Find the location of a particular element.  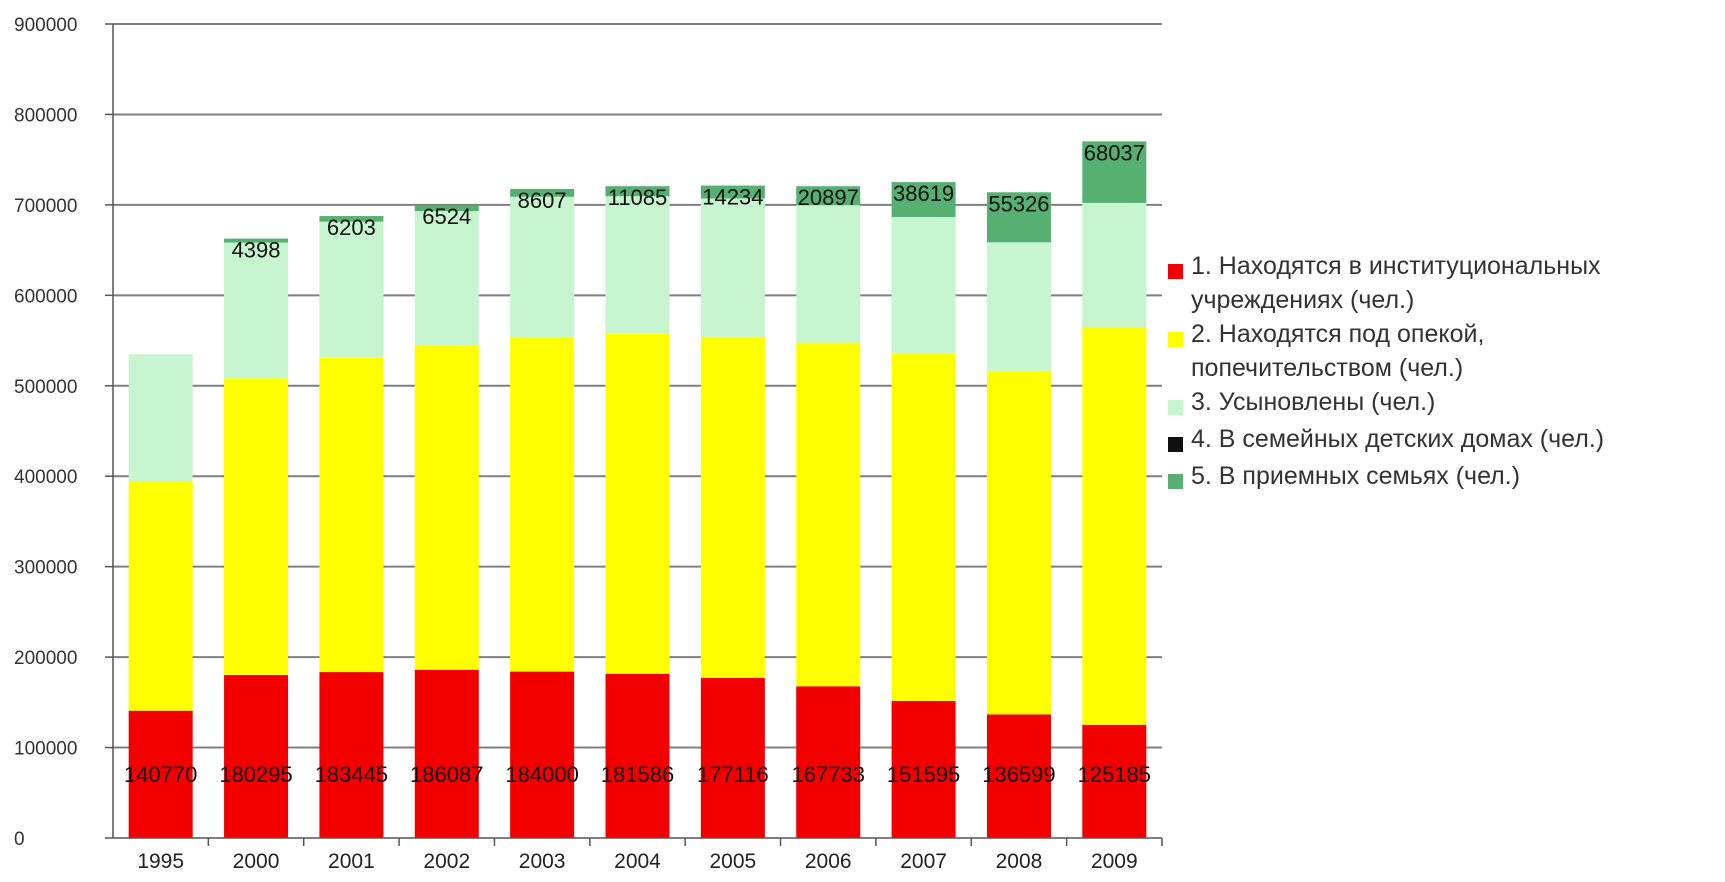

x-tick-label: 2003 is located at coordinates (542, 861).